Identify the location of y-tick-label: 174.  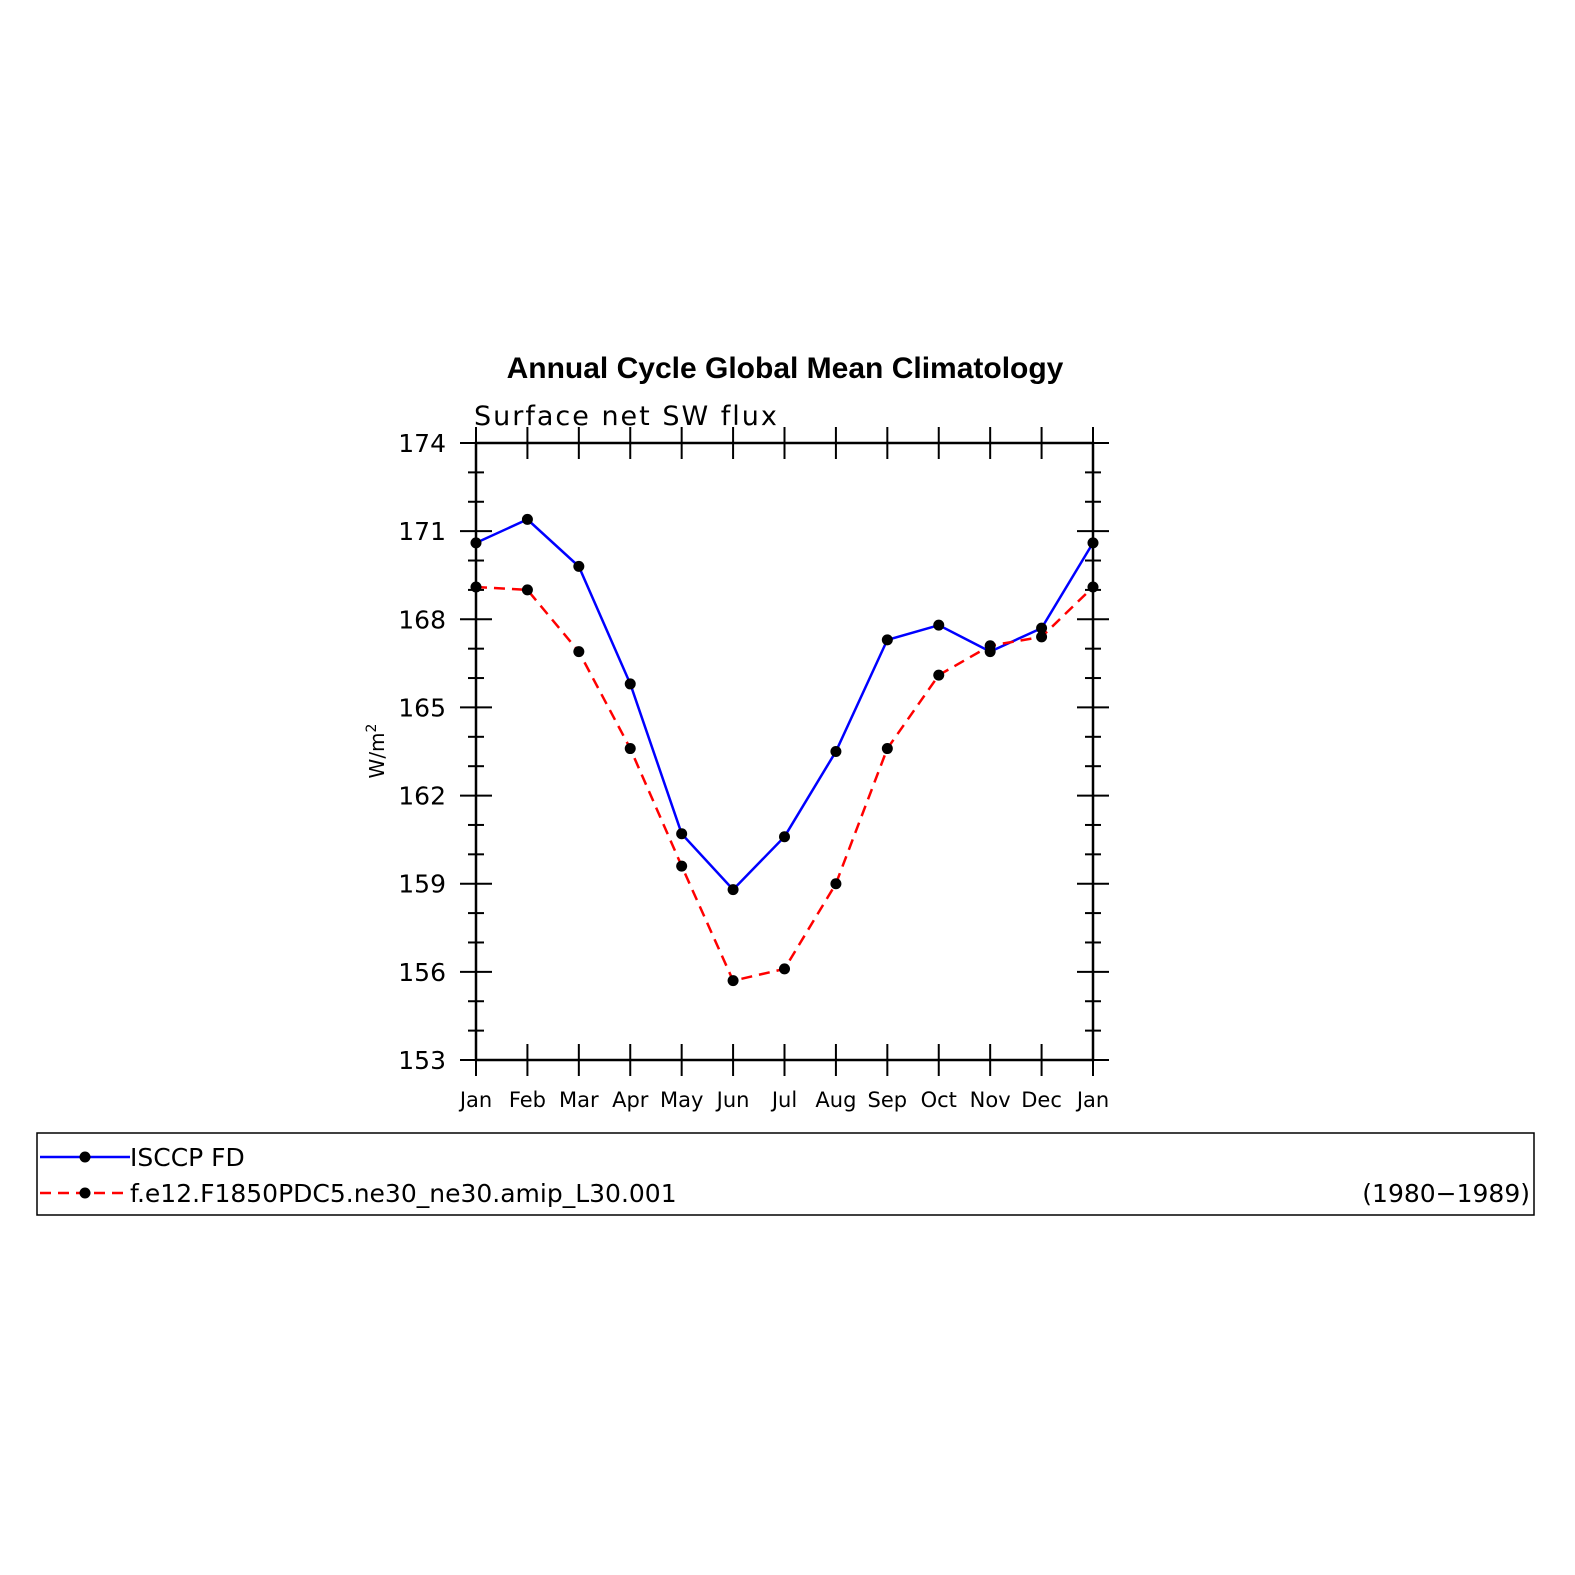
(422, 443).